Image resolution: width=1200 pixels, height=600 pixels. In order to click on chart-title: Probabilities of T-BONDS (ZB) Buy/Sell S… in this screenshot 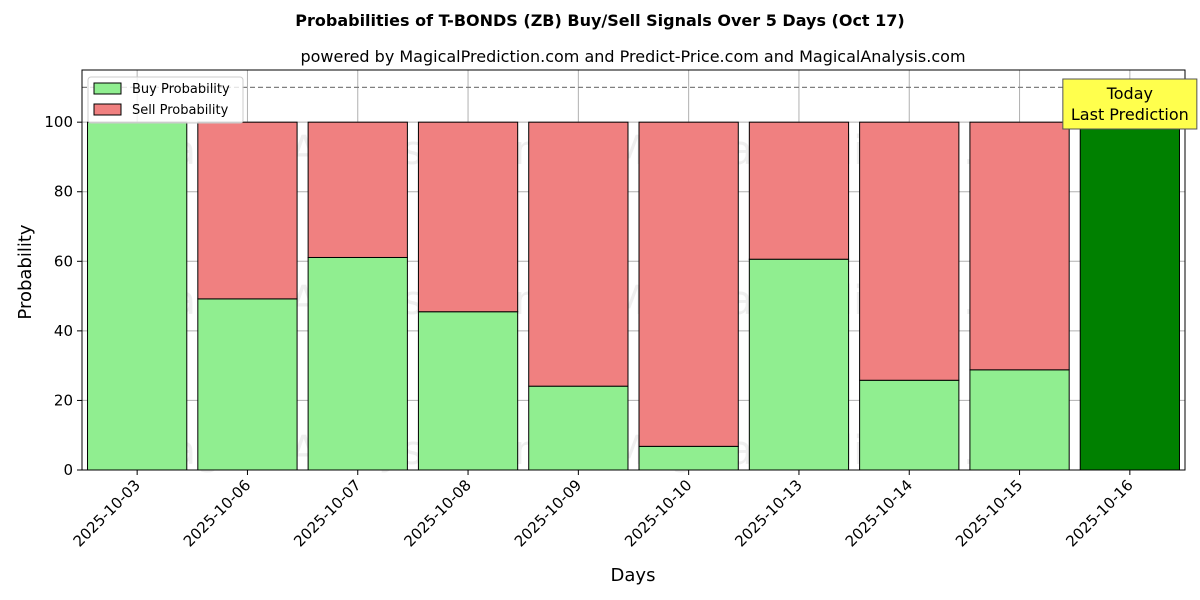, I will do `click(599, 20)`.